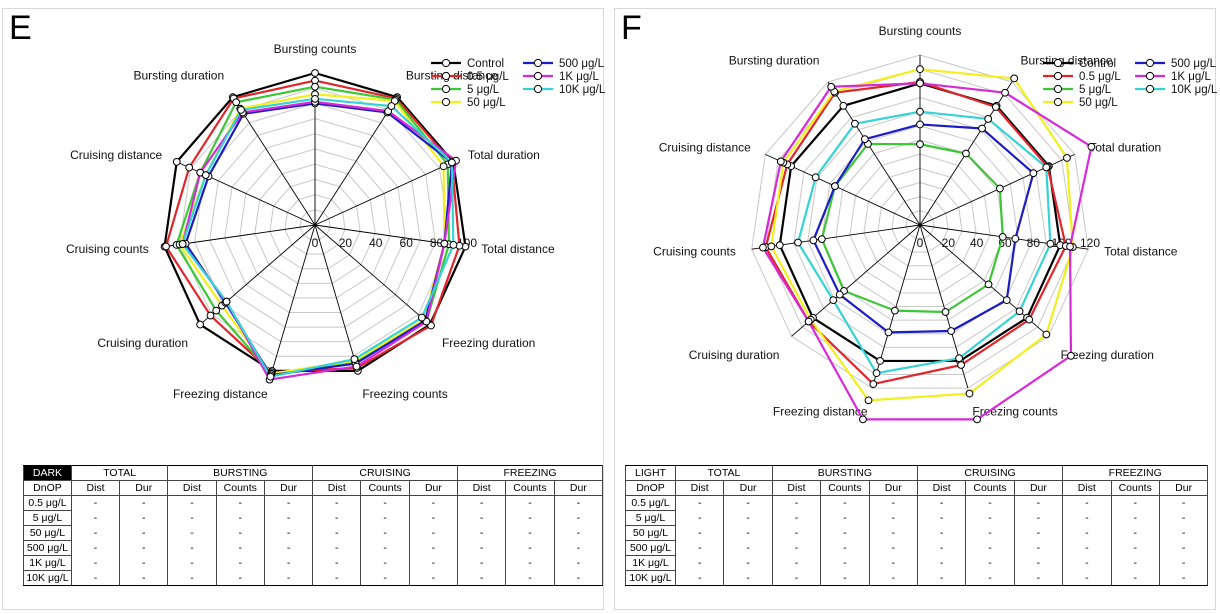  I want to click on series-line-10k-ug-l, so click(318, 237).